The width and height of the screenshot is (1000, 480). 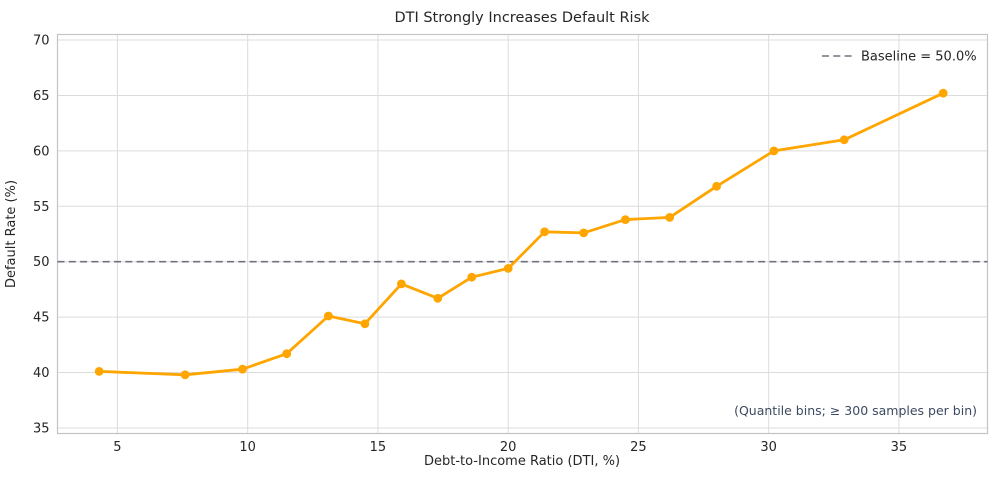 I want to click on y-tick-label: 45, so click(x=41, y=318).